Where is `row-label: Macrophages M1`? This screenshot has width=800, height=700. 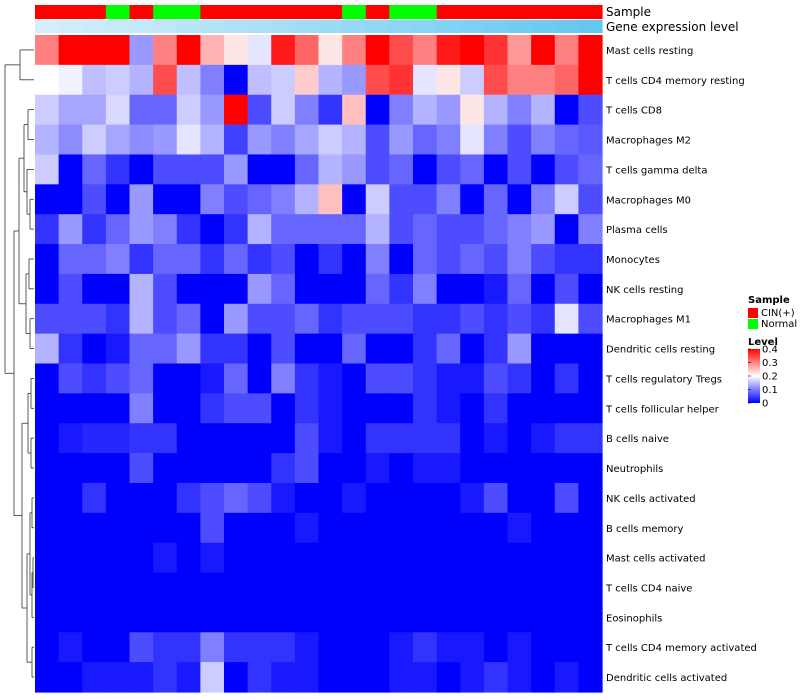 row-label: Macrophages M1 is located at coordinates (648, 320).